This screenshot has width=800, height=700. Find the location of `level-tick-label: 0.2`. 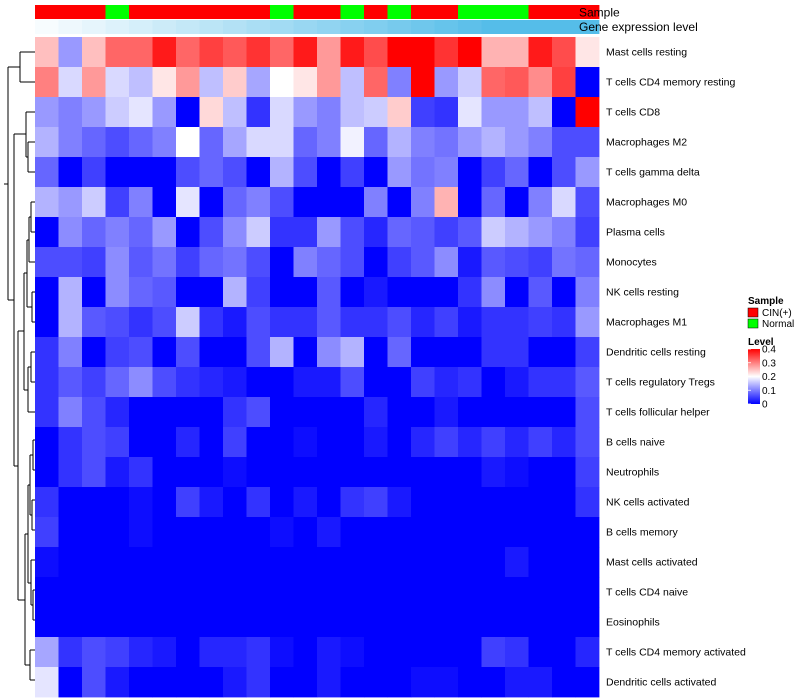

level-tick-label: 0.2 is located at coordinates (769, 377).